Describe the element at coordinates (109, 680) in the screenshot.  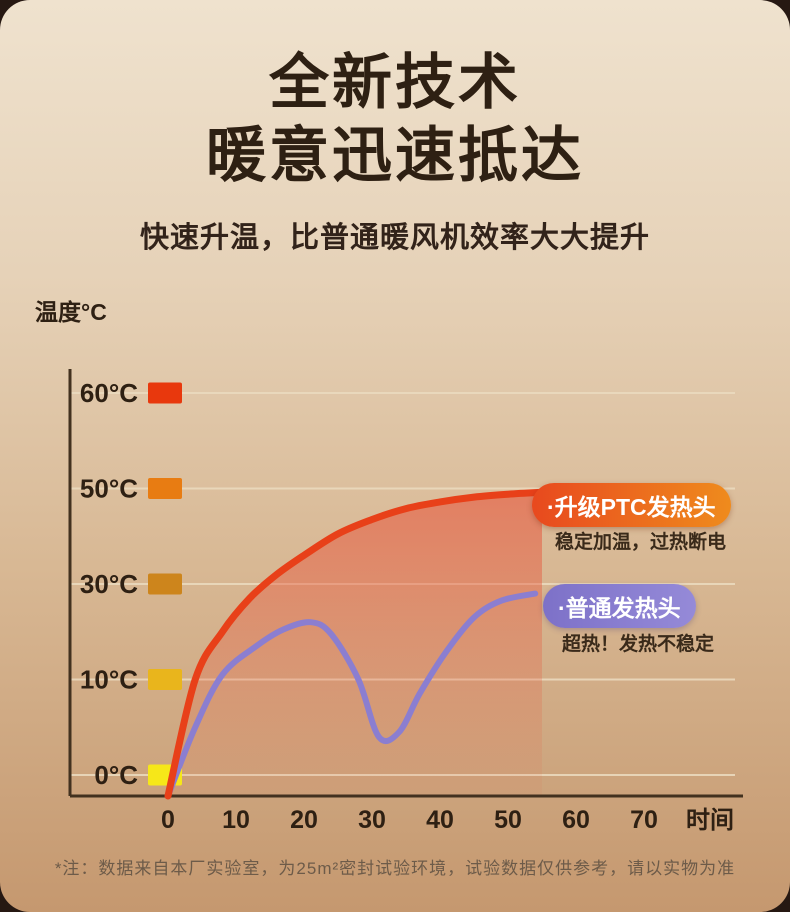
I see `y-tick-label: 10°C` at that location.